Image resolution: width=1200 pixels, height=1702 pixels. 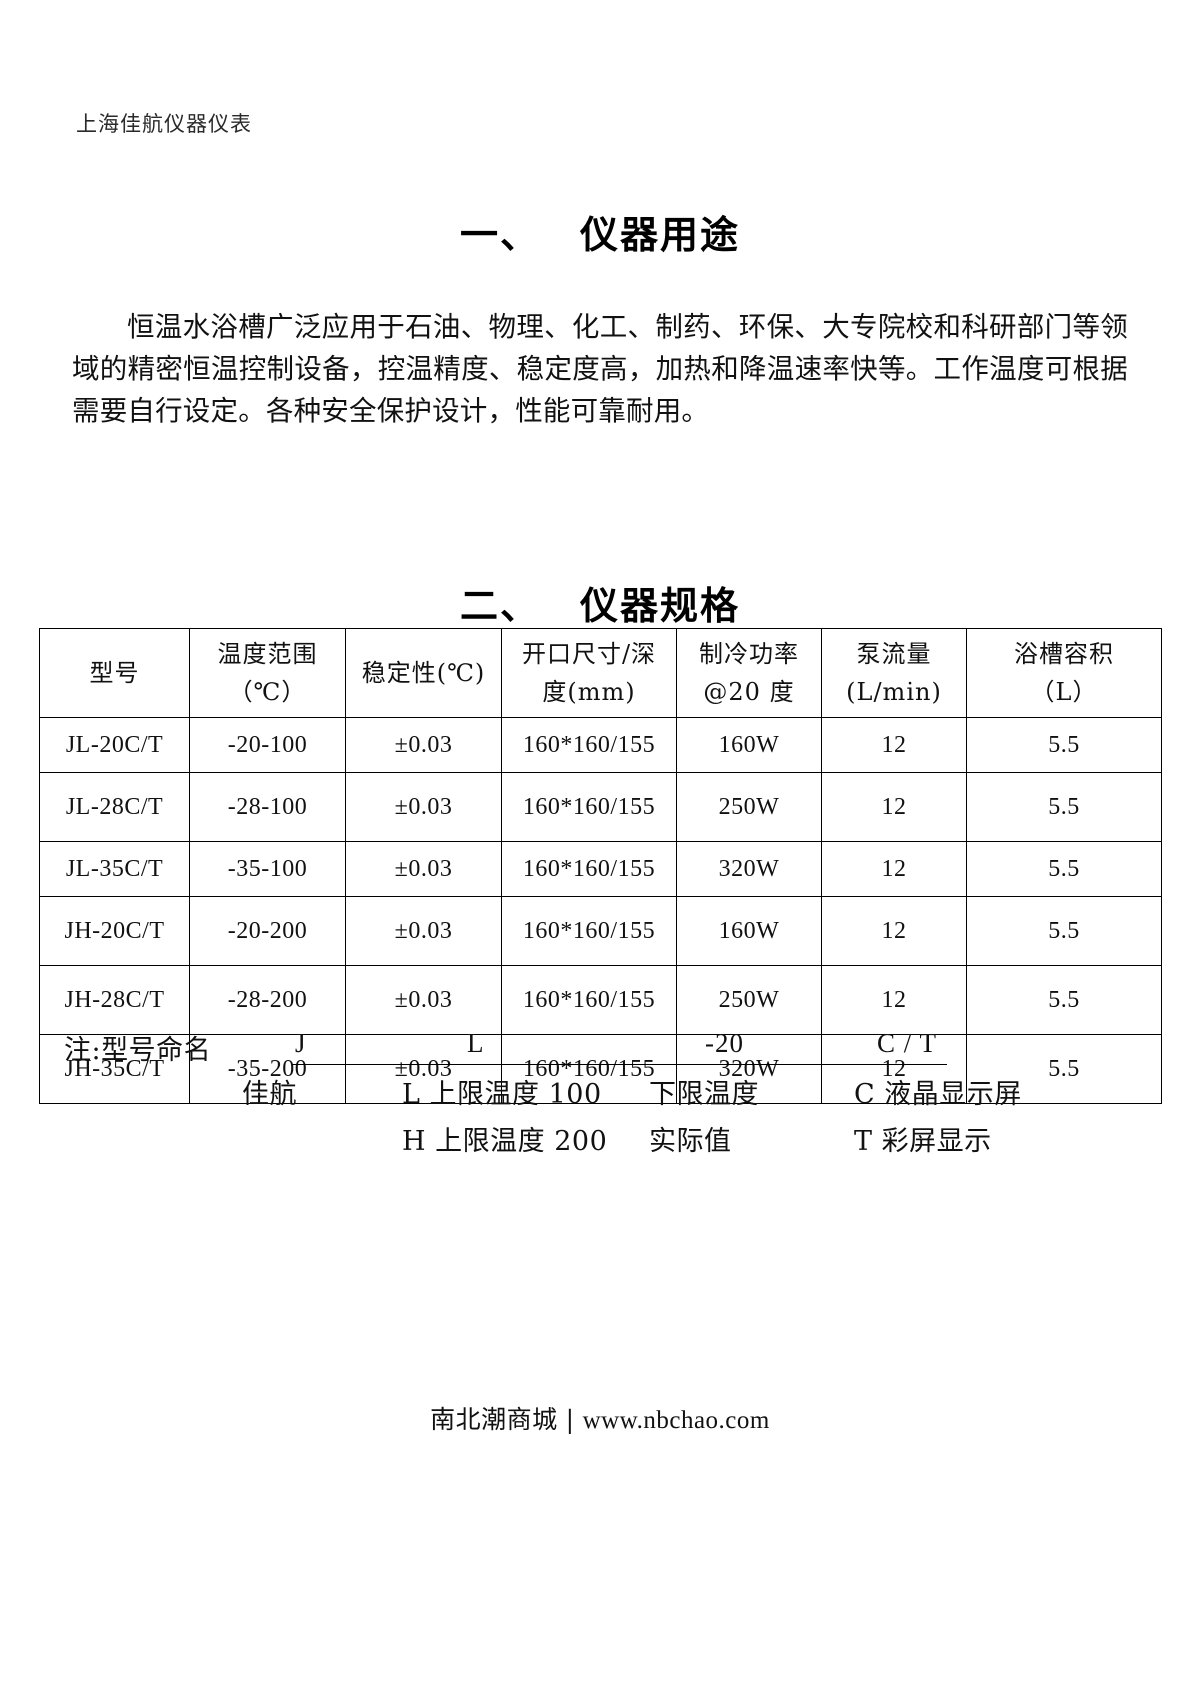 What do you see at coordinates (114, 1000) in the screenshot?
I see `cell-model: JH-28C/T` at bounding box center [114, 1000].